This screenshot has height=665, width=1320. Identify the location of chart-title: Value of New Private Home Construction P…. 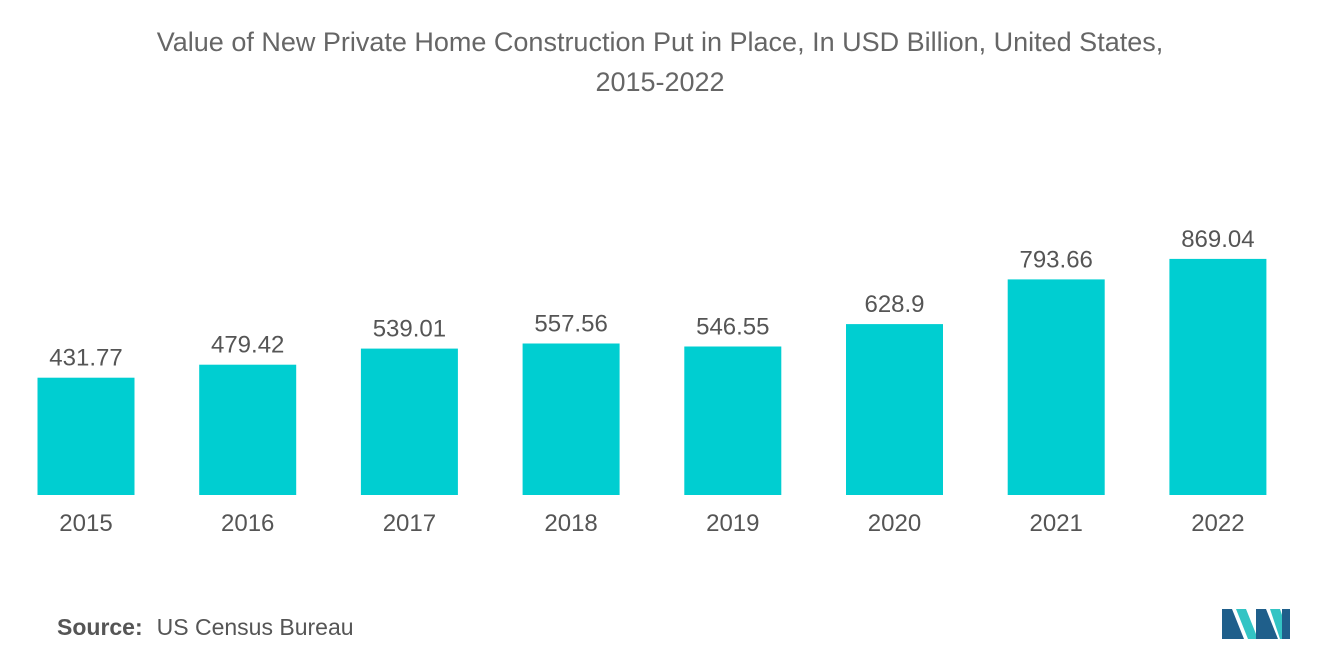
(660, 62).